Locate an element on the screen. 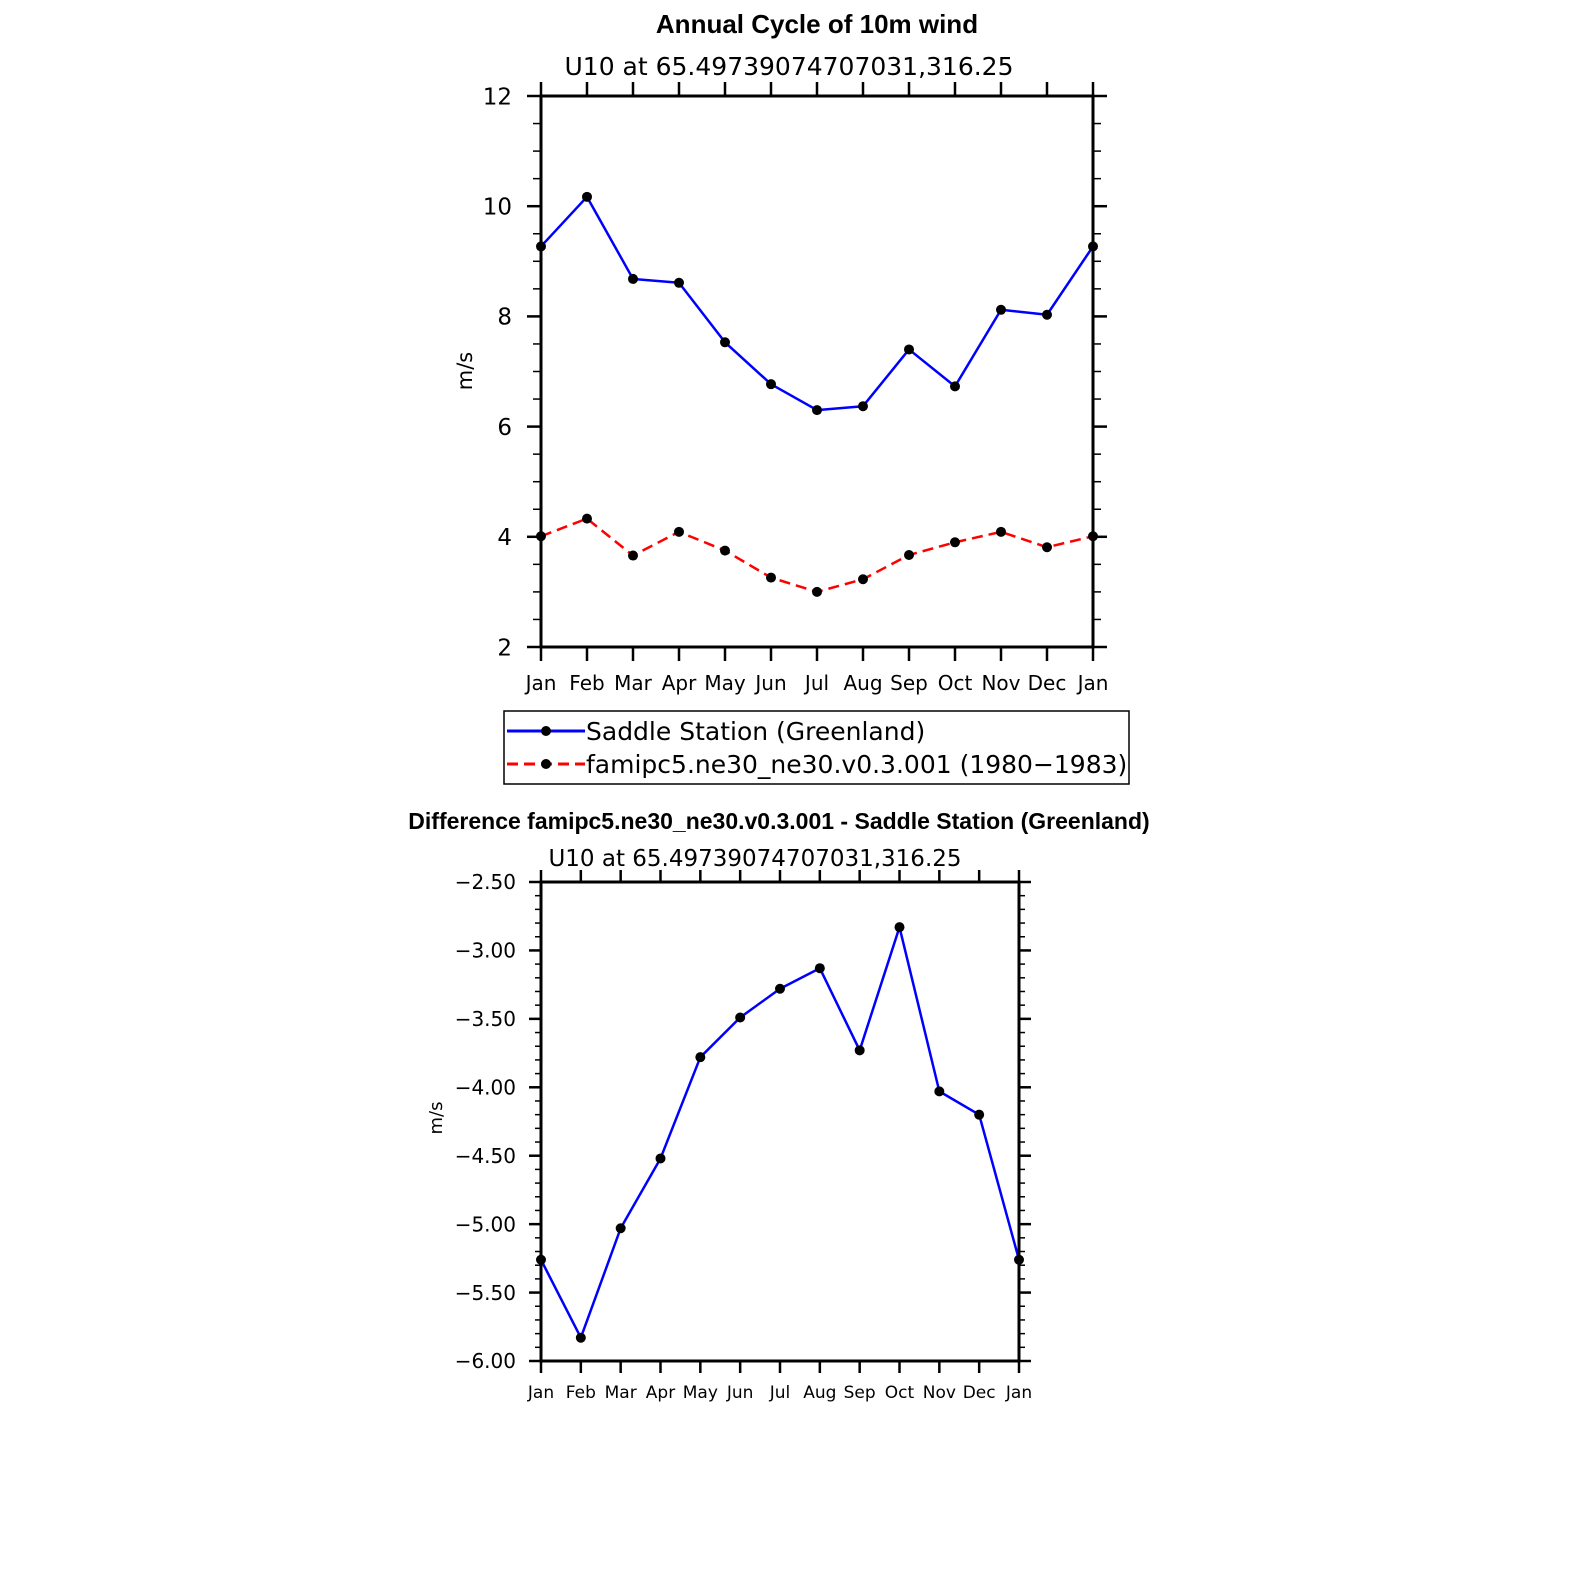  legend-entry-observed: Saddle Station (Greenland) is located at coordinates (716, 731).